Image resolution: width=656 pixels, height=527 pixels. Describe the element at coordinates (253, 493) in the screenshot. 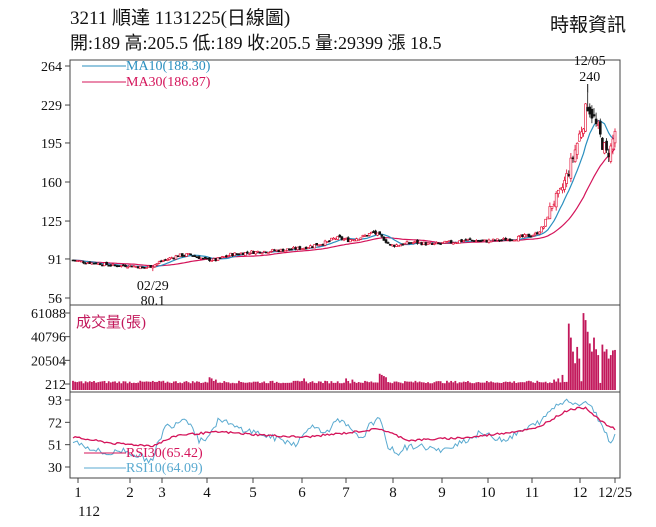

I see `x-tick-label: 5` at that location.